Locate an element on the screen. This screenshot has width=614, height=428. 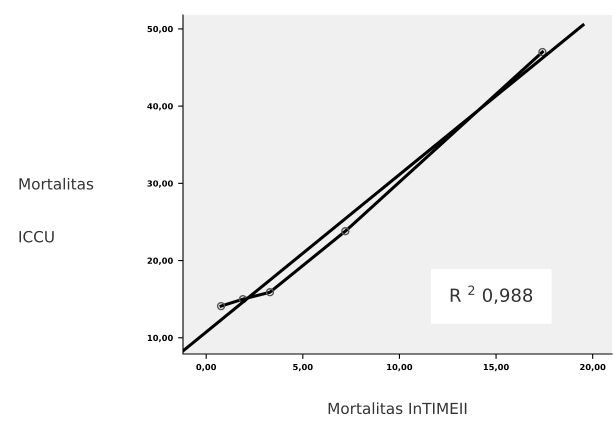
text: Mortalitas ICCU is located at coordinates (57, 210).